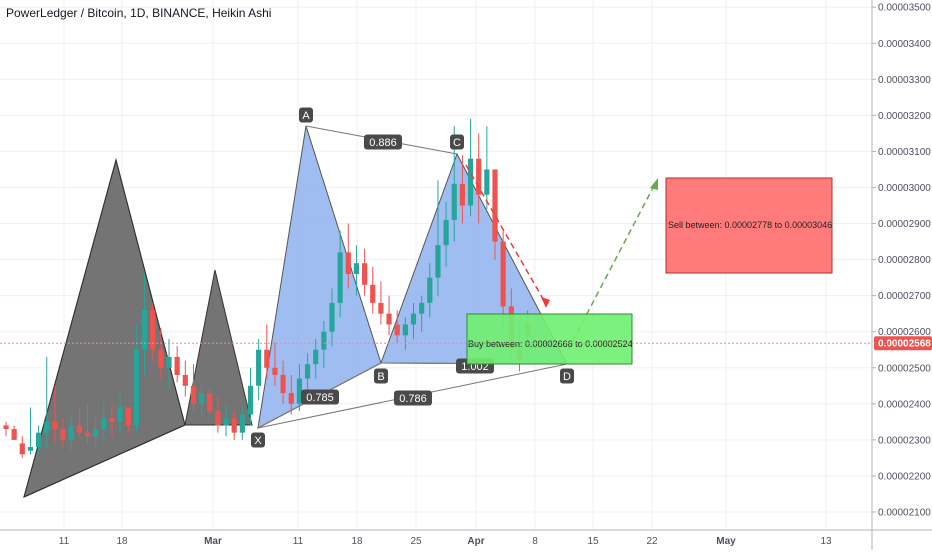  What do you see at coordinates (306, 116) in the screenshot?
I see `point-label-a: A` at bounding box center [306, 116].